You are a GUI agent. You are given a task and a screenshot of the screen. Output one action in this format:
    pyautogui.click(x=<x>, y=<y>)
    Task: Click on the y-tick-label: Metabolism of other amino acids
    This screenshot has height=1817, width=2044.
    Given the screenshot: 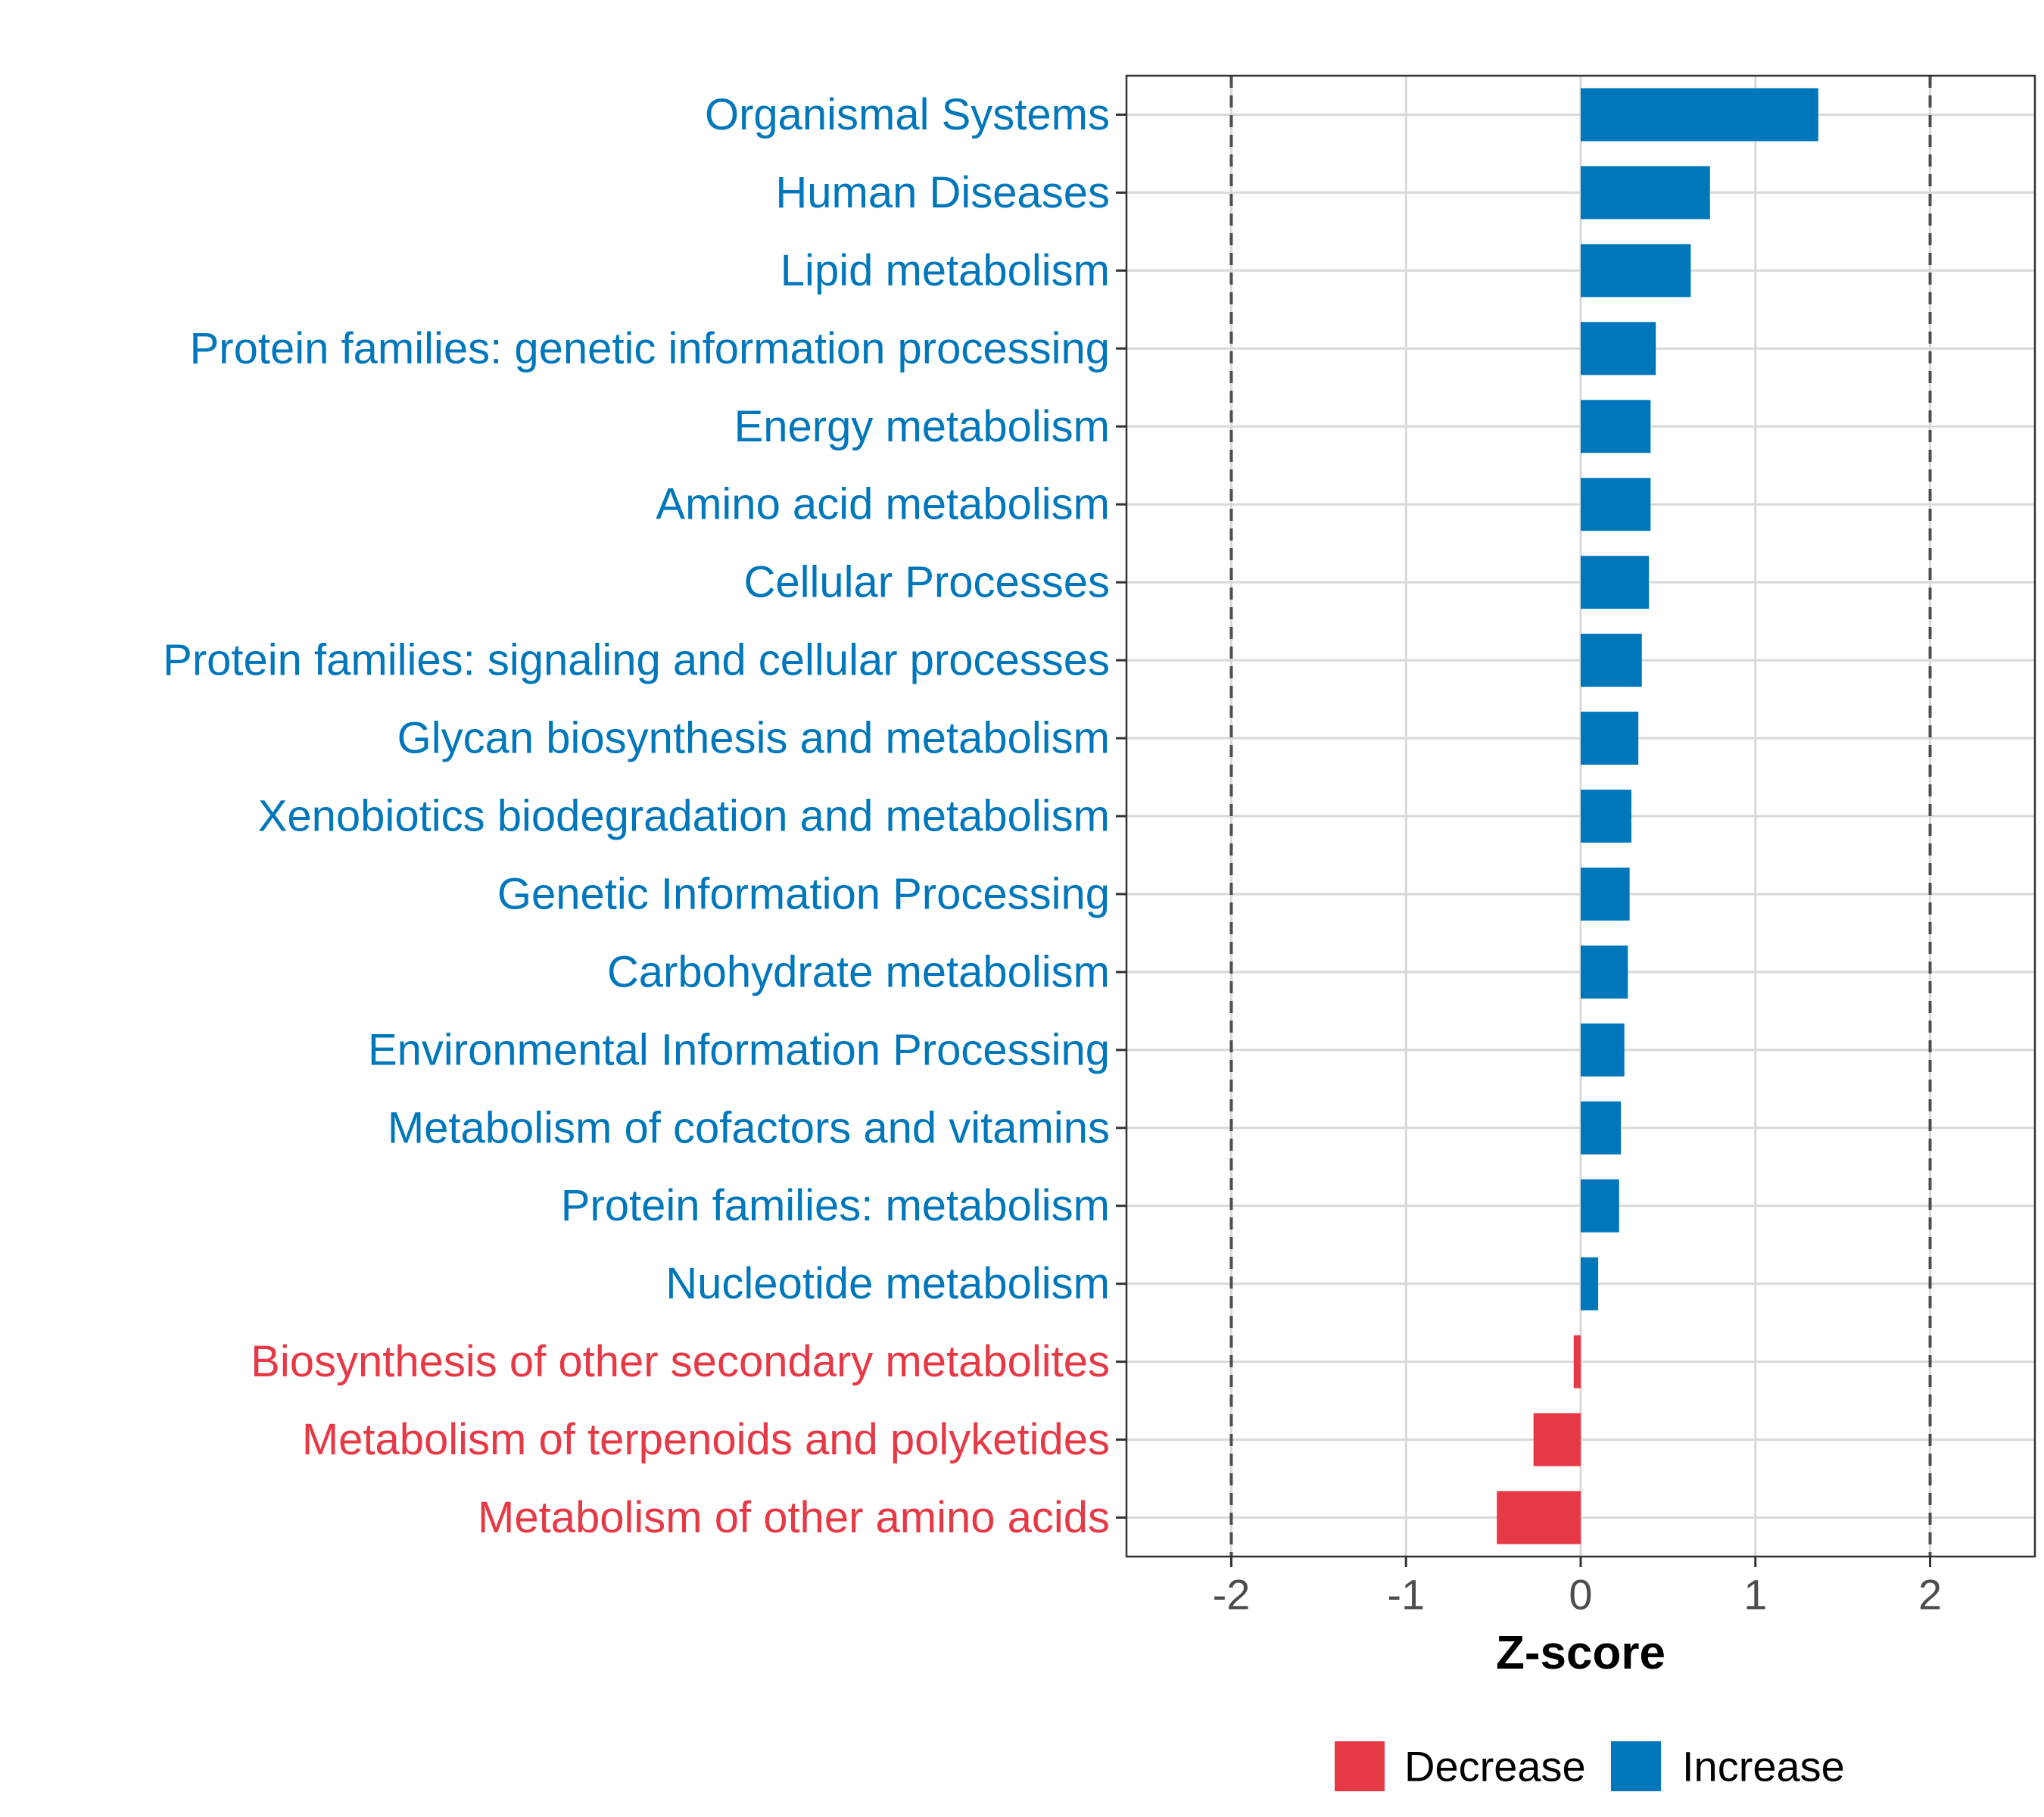 What is the action you would take?
    pyautogui.click(x=794, y=1517)
    